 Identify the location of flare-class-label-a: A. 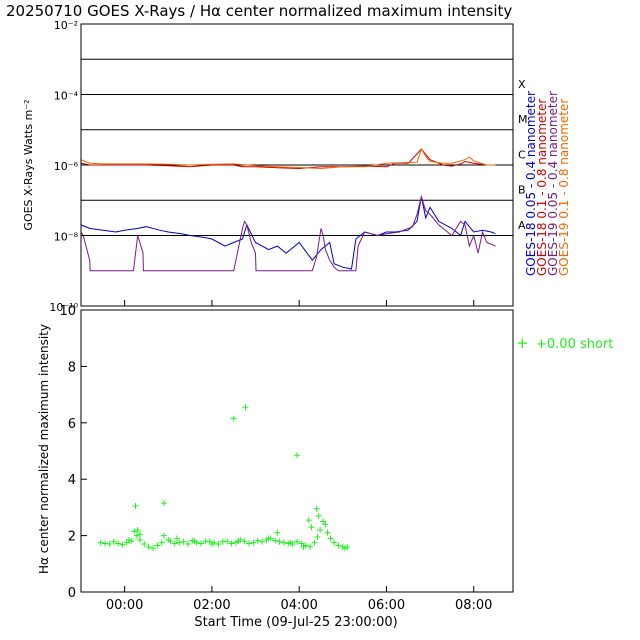
(522, 225).